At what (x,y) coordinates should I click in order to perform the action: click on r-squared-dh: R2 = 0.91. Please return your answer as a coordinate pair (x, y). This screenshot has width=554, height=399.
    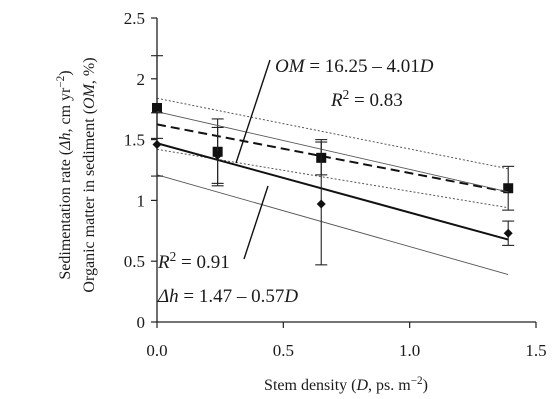
    Looking at the image, I should click on (193, 261).